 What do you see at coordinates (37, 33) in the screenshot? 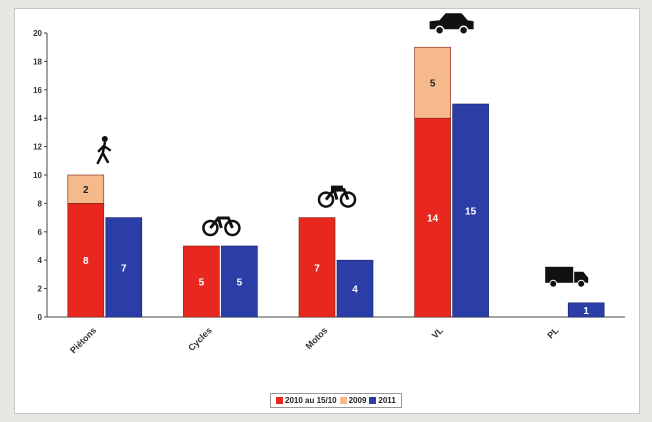
I see `y-tick-label: 20` at bounding box center [37, 33].